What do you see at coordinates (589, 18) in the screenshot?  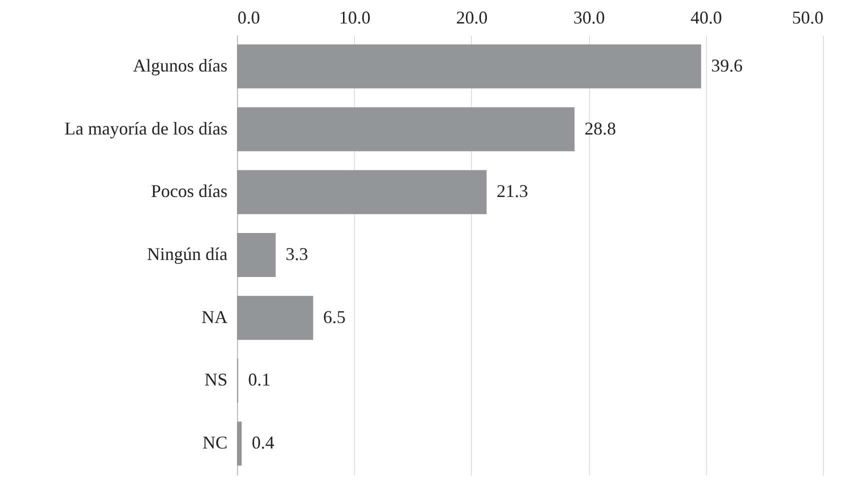 I see `x-tick-label: 30.0` at bounding box center [589, 18].